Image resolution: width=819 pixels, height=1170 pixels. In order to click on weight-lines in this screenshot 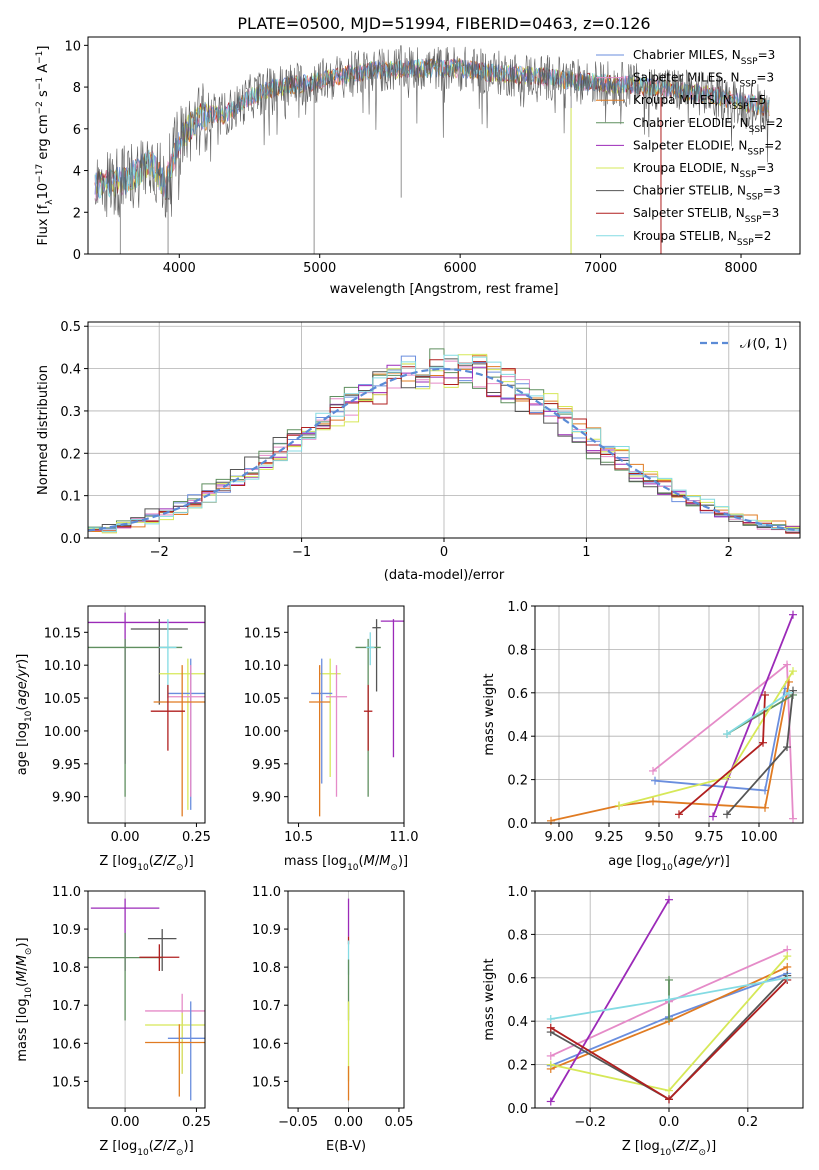, I will do `click(672, 717)`.